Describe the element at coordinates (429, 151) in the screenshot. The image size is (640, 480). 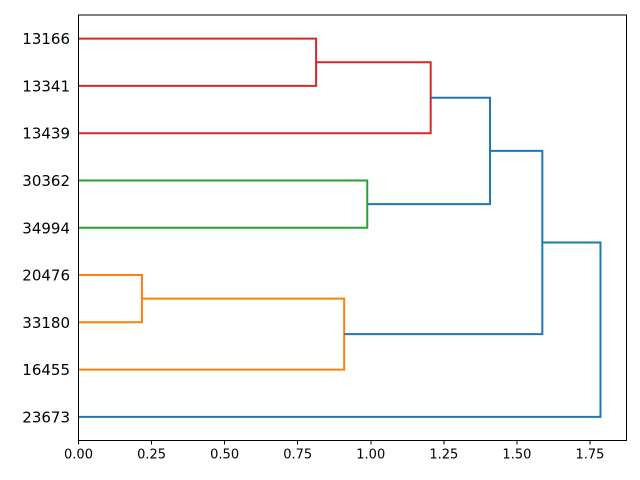
I see `dendrogram-link-m4` at that location.